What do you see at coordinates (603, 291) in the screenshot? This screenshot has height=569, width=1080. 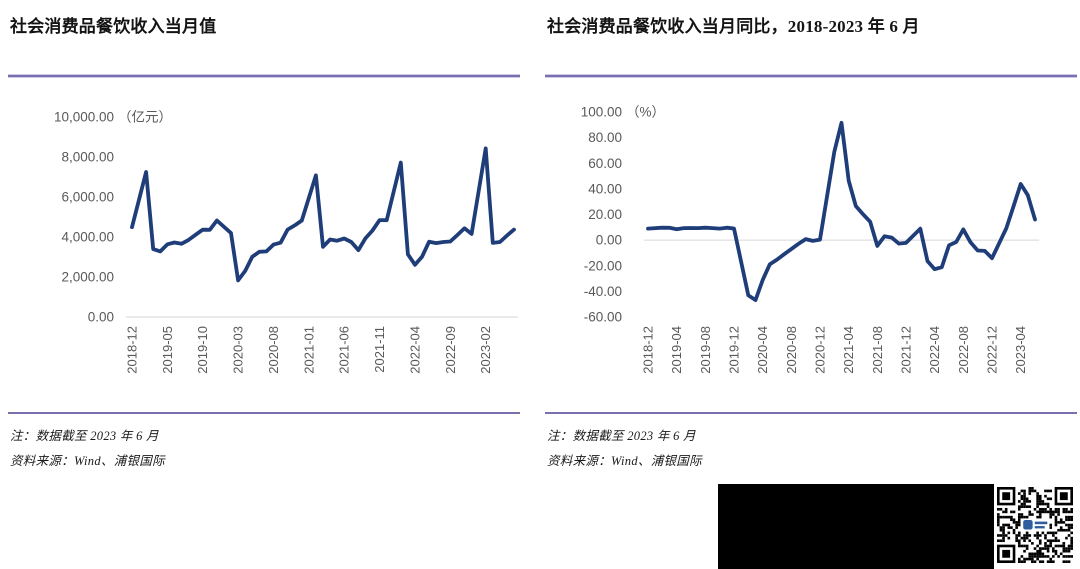 I see `y-axis-tick-label: -40.00` at bounding box center [603, 291].